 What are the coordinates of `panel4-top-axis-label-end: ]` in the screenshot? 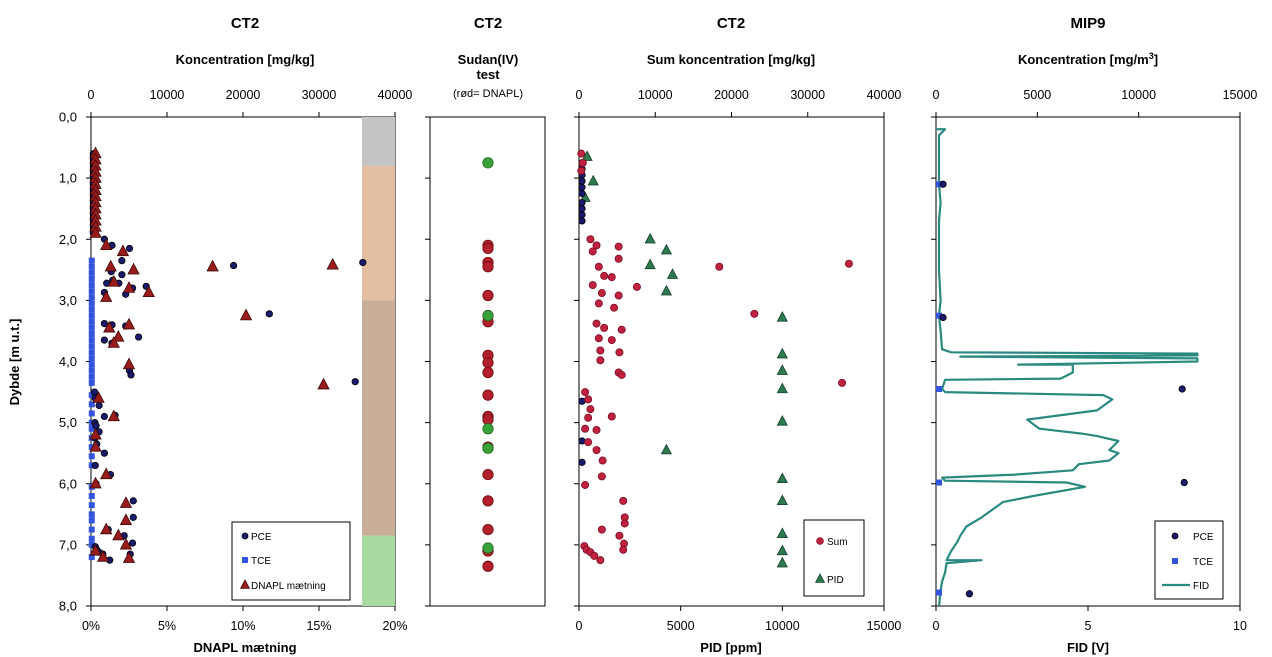 It's located at (1156, 59).